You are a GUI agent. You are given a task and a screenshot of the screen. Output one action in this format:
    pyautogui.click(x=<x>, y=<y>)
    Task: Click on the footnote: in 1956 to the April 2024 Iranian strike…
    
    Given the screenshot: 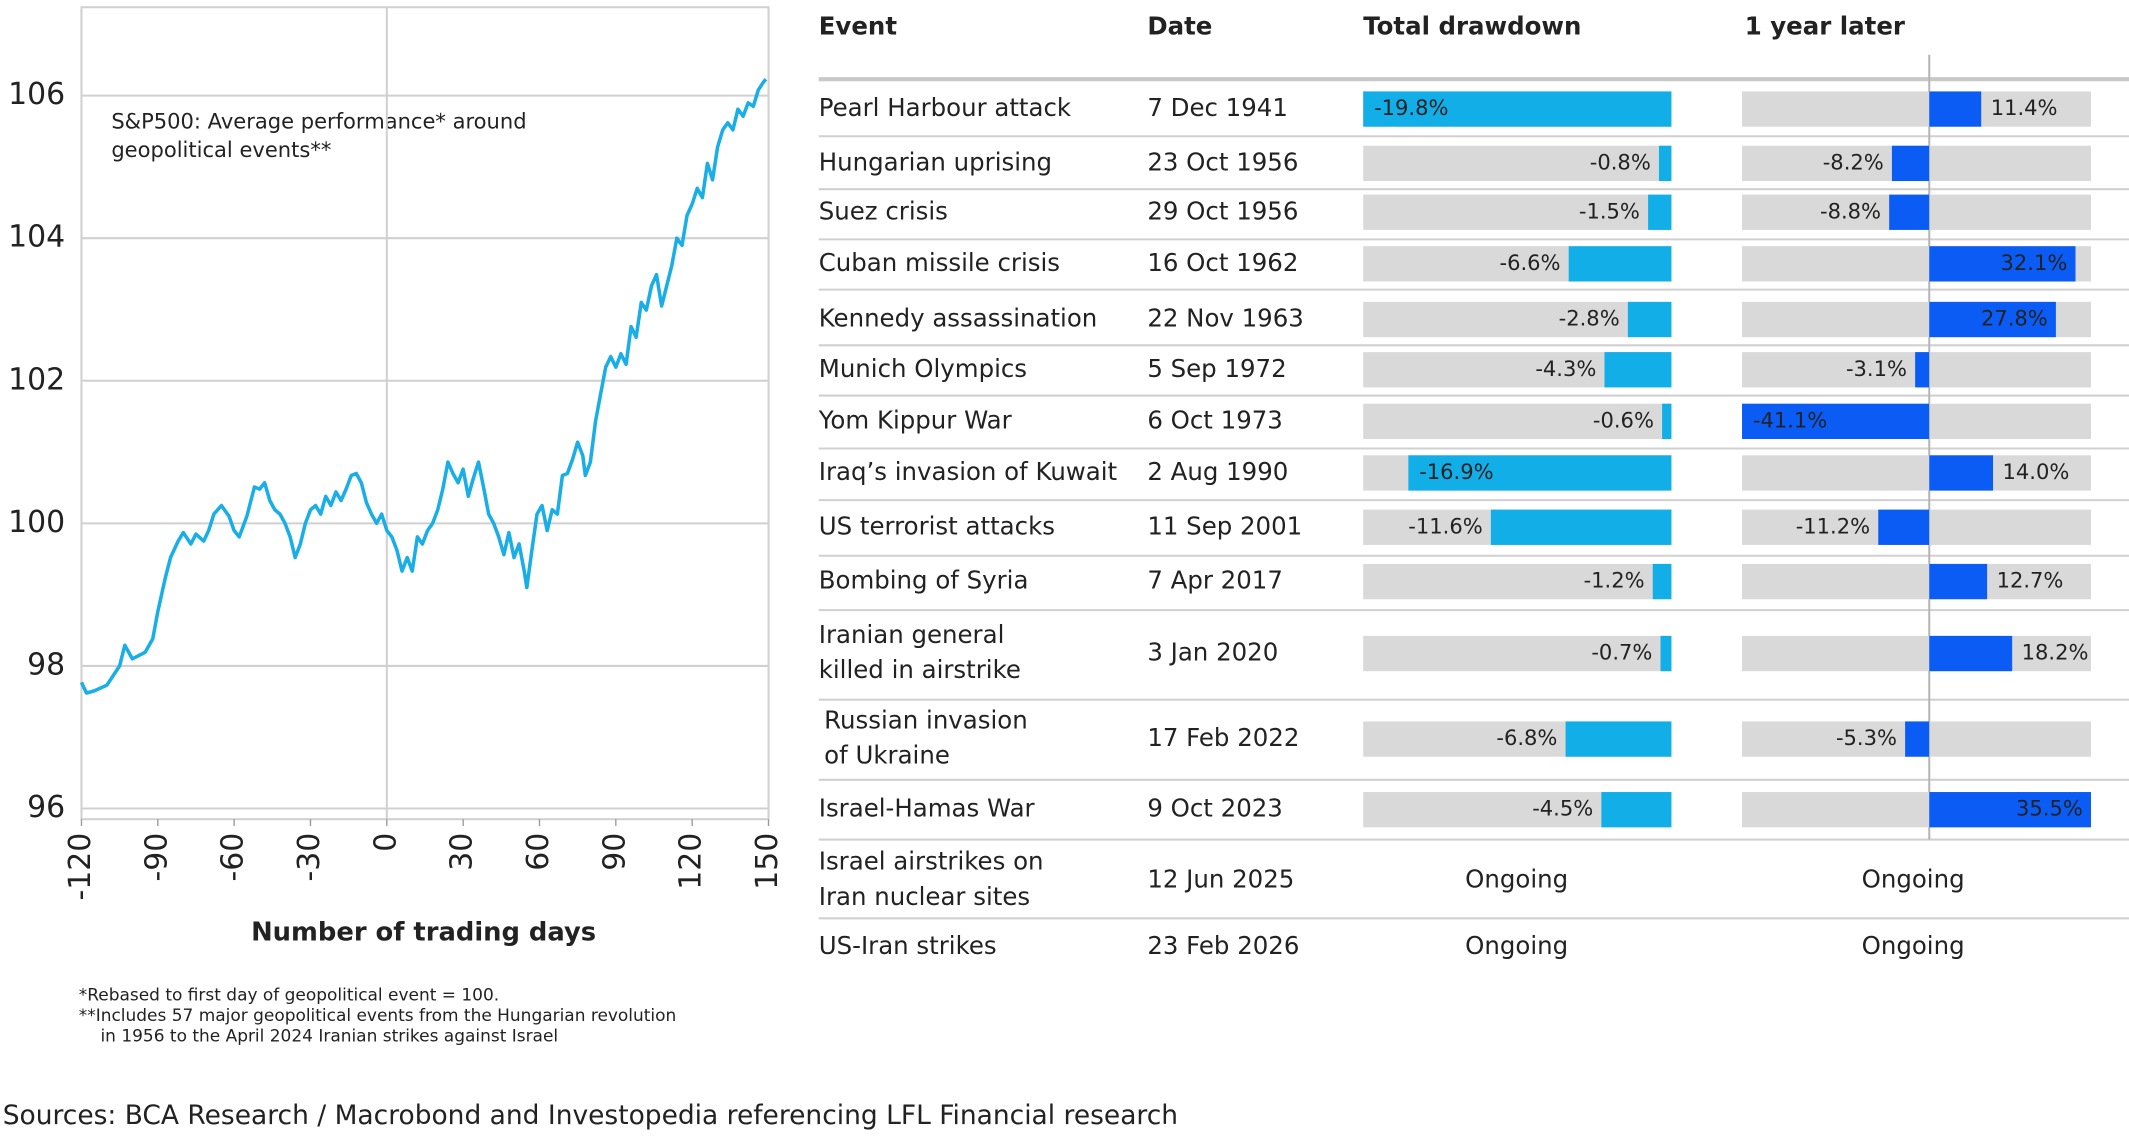 What is the action you would take?
    pyautogui.click(x=329, y=1036)
    